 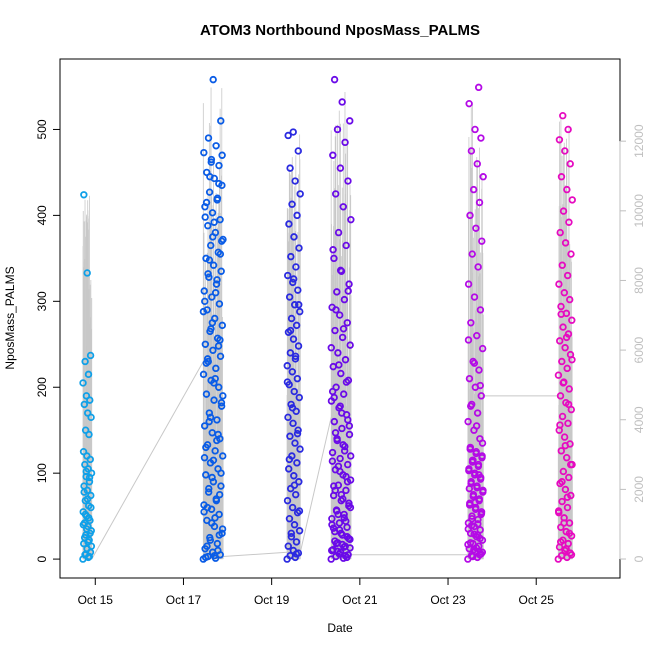 What do you see at coordinates (42, 473) in the screenshot?
I see `y-tick-label: 100` at bounding box center [42, 473].